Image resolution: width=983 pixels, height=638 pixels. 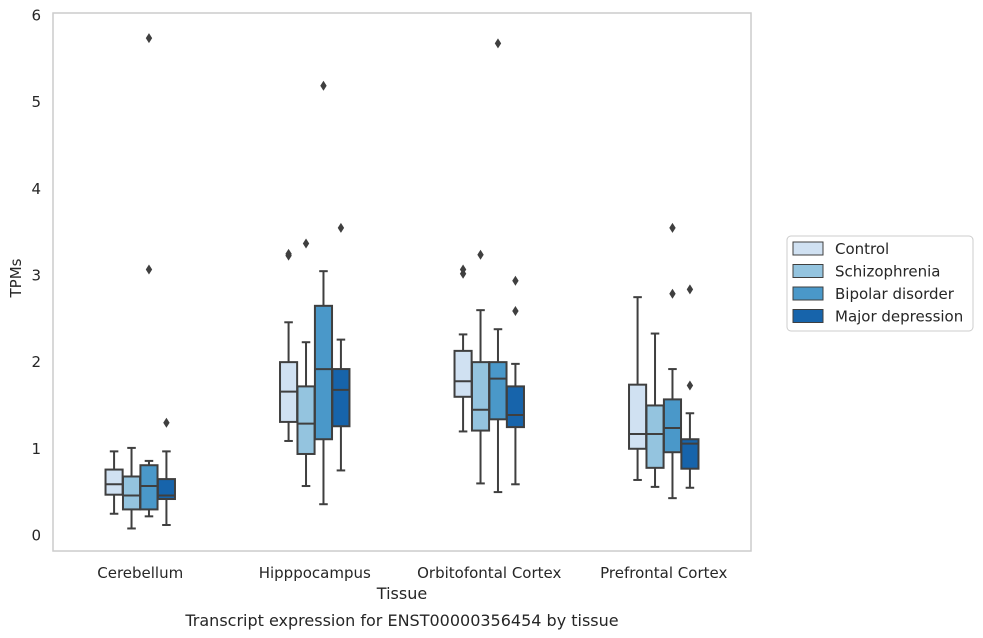 What do you see at coordinates (341, 347) in the screenshot?
I see `box-major-depression-hipppocampus` at bounding box center [341, 347].